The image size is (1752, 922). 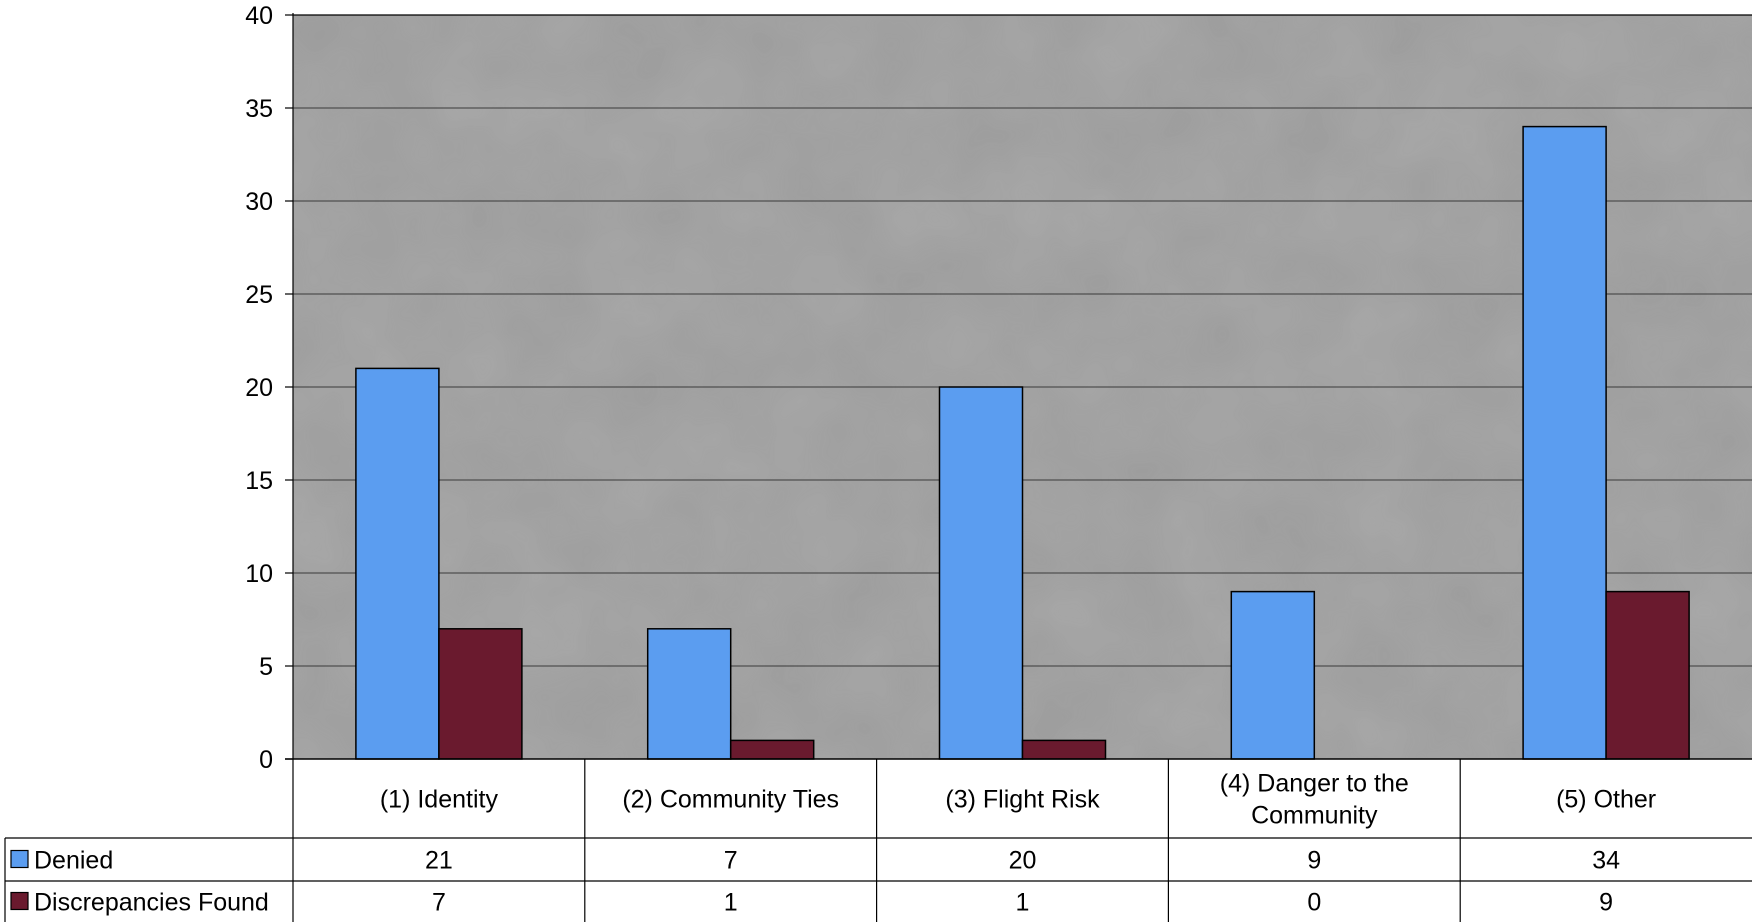 What do you see at coordinates (266, 760) in the screenshot?
I see `y-tick-label: 0` at bounding box center [266, 760].